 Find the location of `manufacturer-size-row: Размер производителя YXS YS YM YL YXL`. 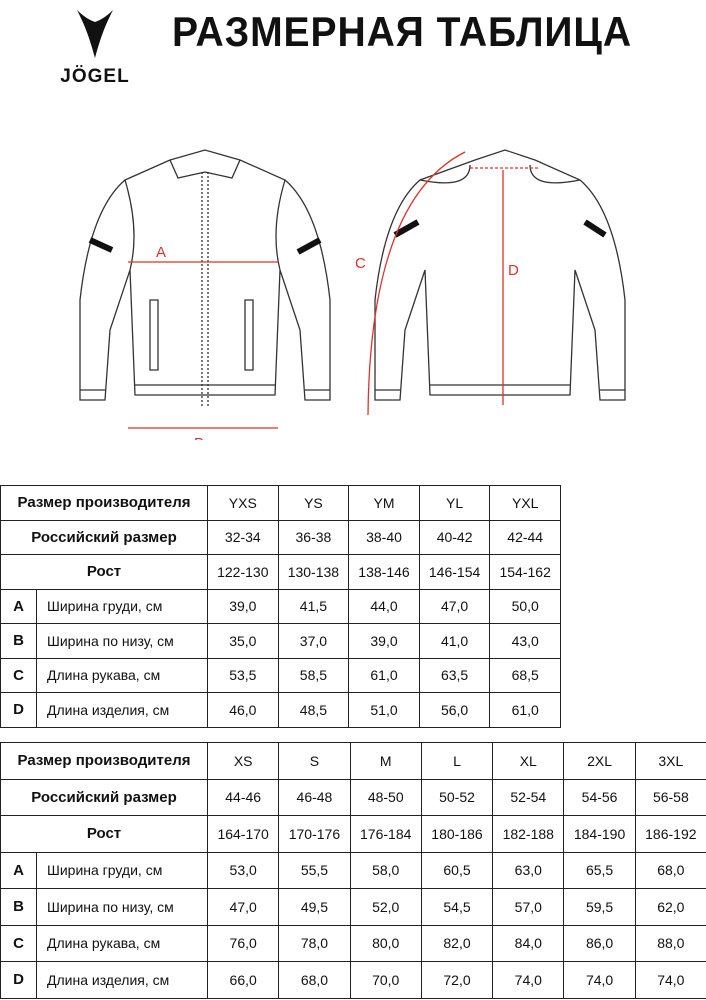

manufacturer-size-row: Размер производителя YXS YS YM YL YXL is located at coordinates (280, 503).